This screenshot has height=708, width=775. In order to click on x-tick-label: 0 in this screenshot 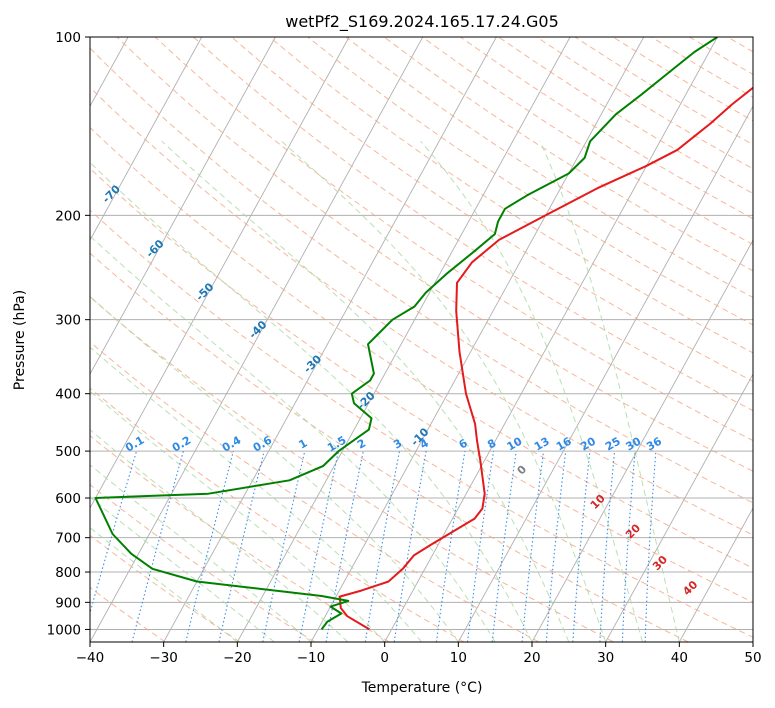, I will do `click(384, 658)`.